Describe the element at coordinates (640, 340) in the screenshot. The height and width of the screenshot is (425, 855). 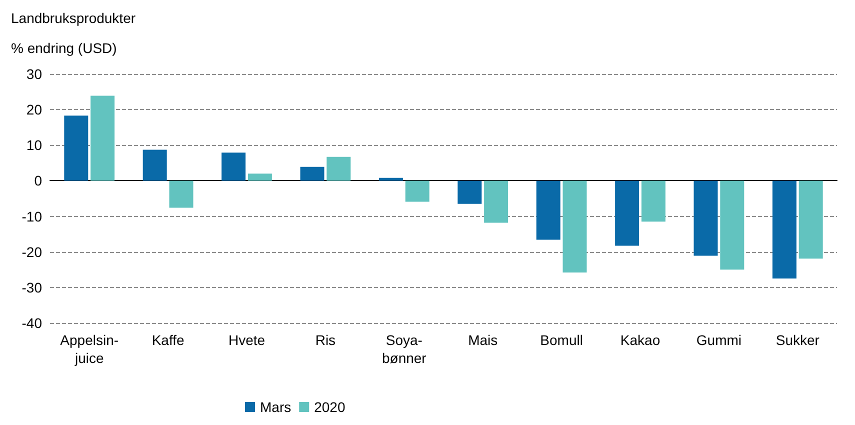
I see `x-tick-label: Kakao` at that location.